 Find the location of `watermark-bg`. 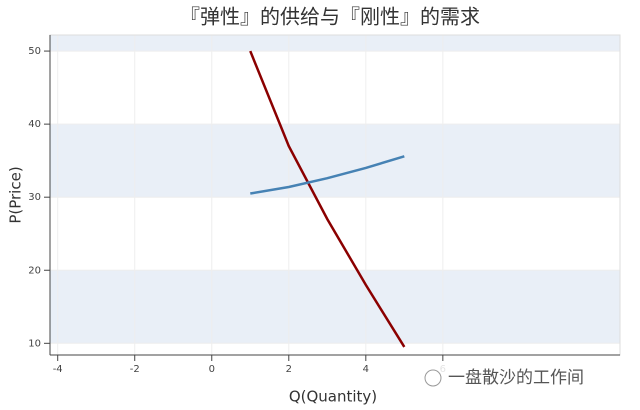

watermark-bg is located at coordinates (525, 378).